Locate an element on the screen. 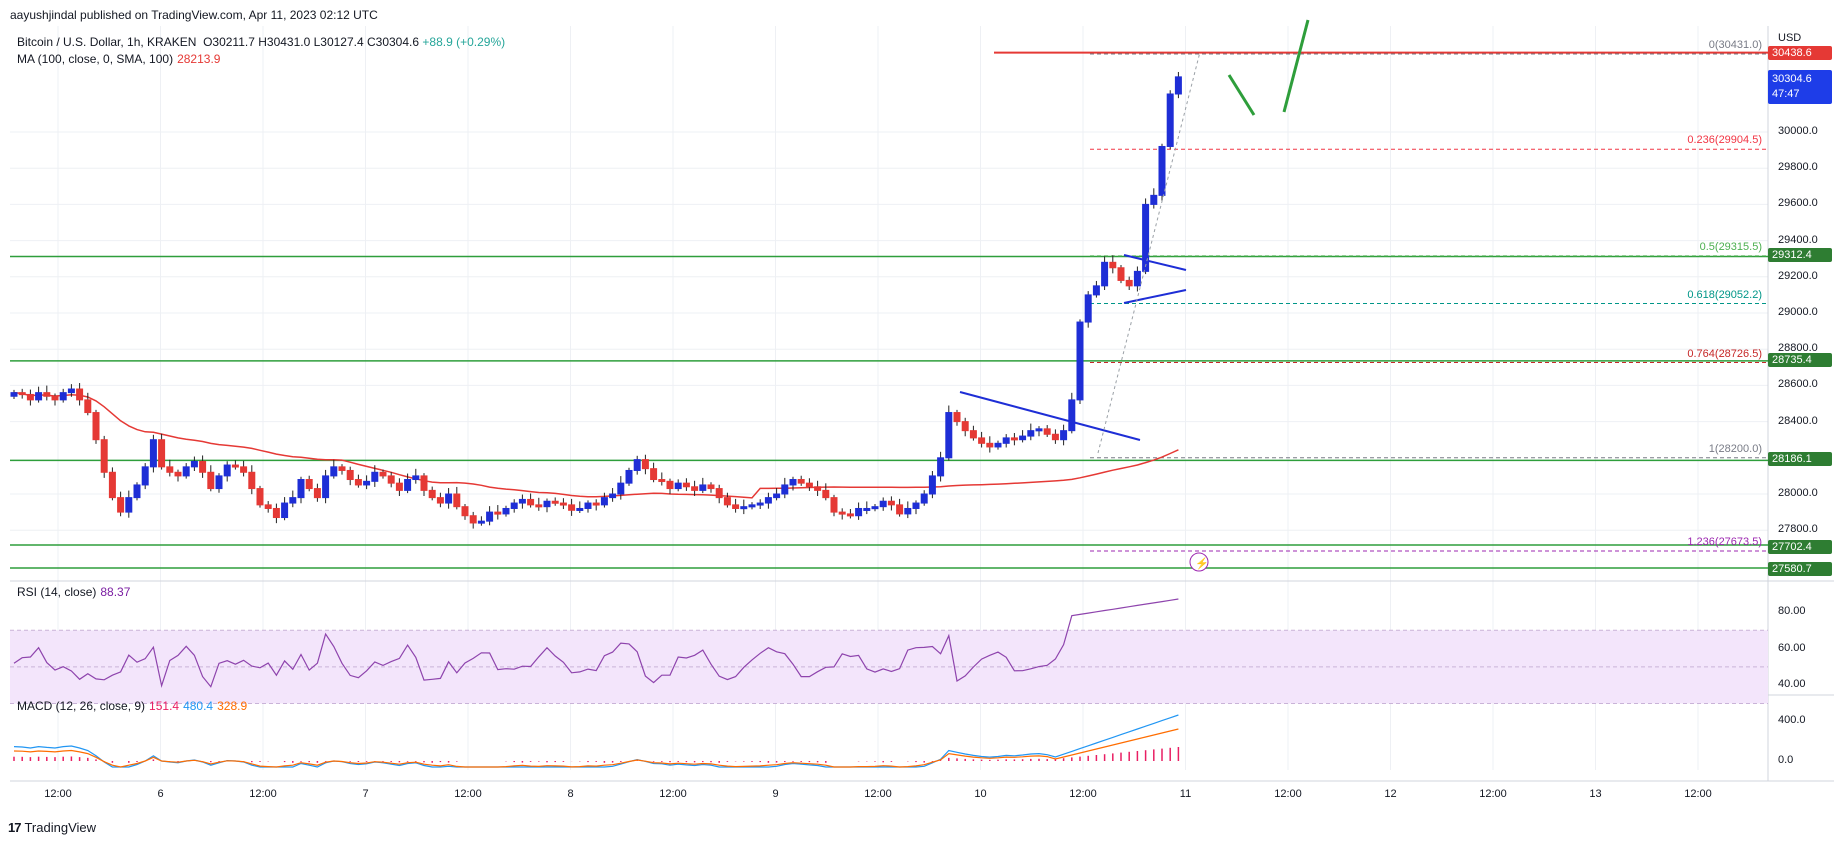  macd-axis-label: 400.0 is located at coordinates (1792, 720).